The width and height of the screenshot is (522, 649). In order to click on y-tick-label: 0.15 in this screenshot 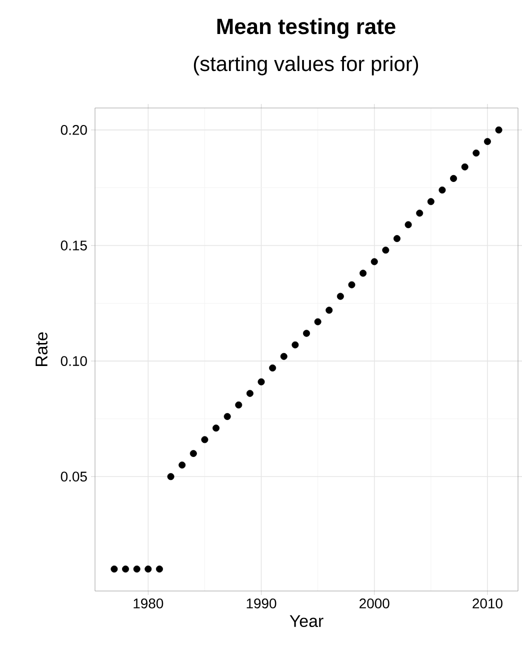, I will do `click(73, 245)`.